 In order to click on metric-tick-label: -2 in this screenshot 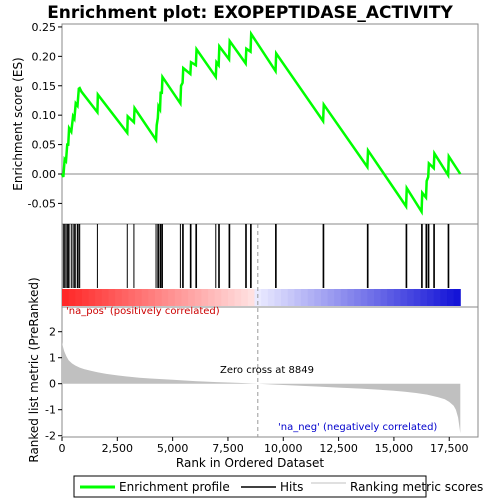, I will do `click(50, 436)`.